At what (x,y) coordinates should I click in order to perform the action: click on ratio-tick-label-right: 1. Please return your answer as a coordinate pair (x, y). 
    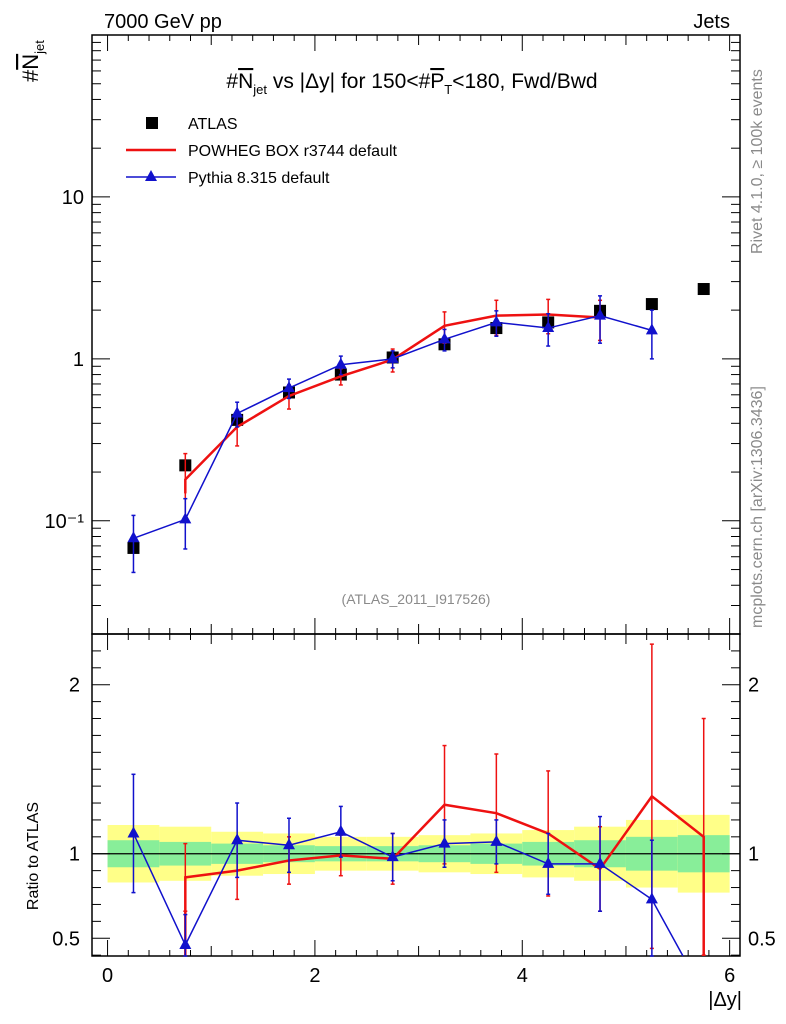
    Looking at the image, I should click on (753, 855).